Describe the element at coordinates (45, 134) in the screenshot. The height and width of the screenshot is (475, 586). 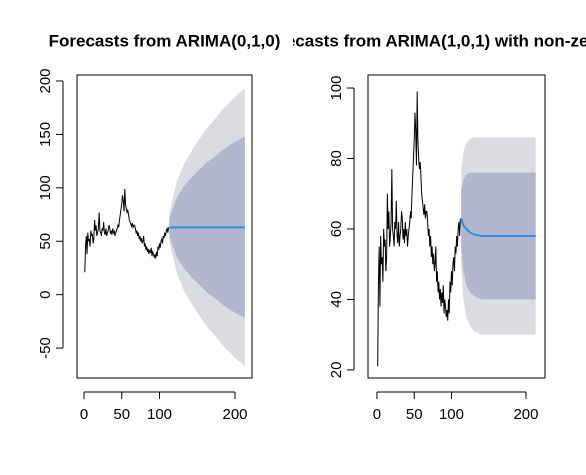
I see `y-tick-label: 150` at that location.